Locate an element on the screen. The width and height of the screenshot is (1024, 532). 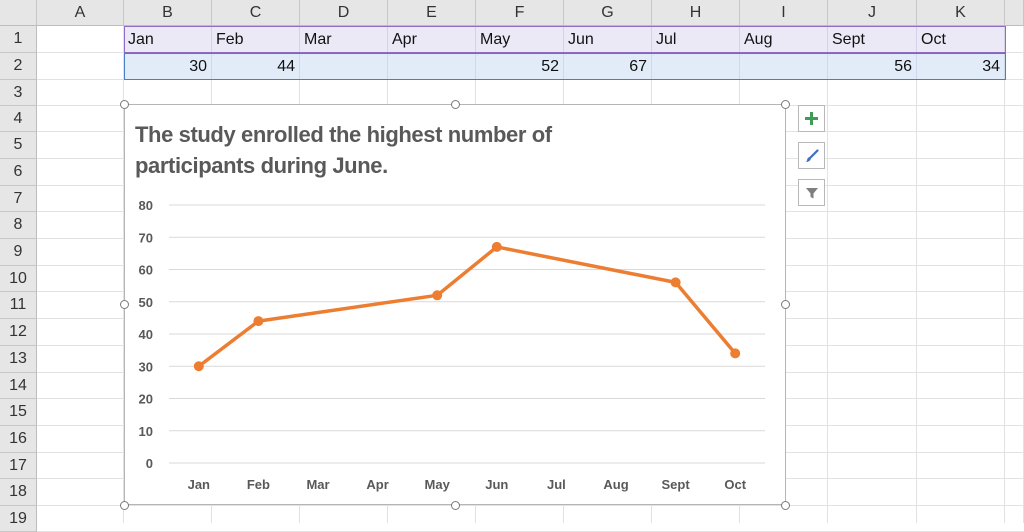
row-header-5: 5 is located at coordinates (18, 145).